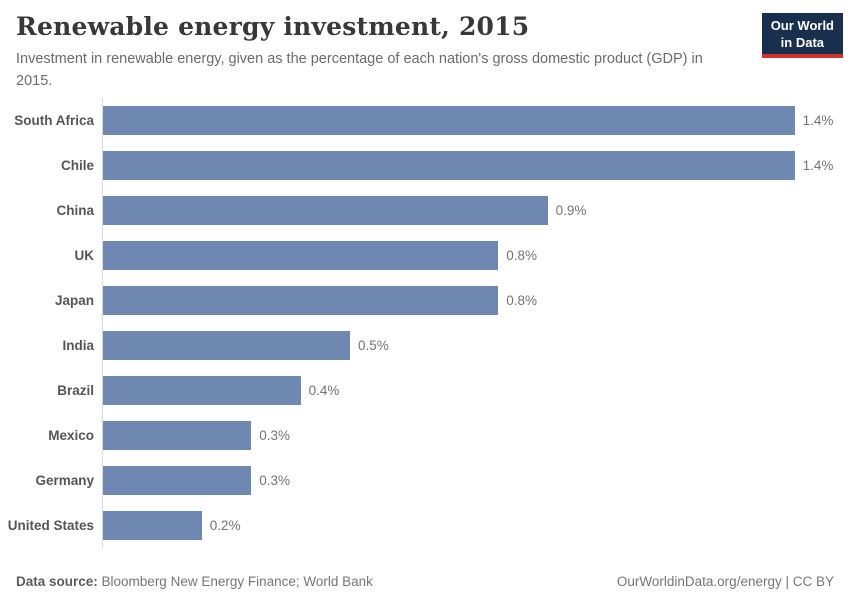 This screenshot has width=850, height=600. Describe the element at coordinates (802, 42) in the screenshot. I see `owid-logo-line2: in Data` at that location.